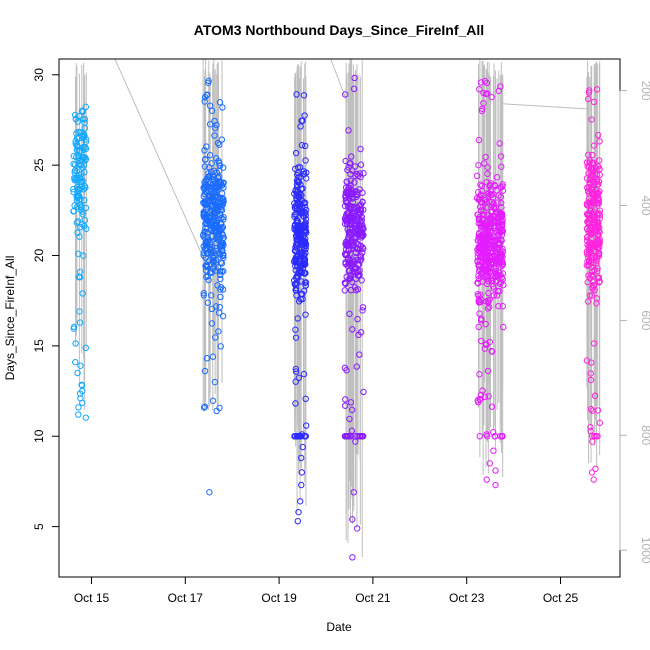 This screenshot has width=650, height=650. I want to click on chart-title: ATOM3 Northbound Days_Since_FireInf_All, so click(339, 30).